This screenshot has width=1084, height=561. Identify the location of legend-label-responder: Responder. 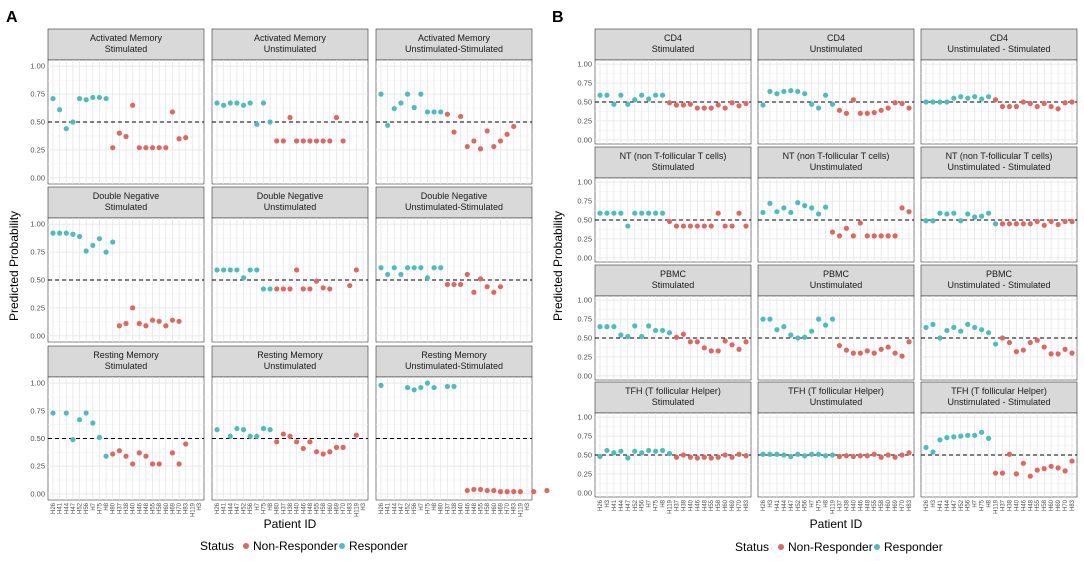
(378, 546).